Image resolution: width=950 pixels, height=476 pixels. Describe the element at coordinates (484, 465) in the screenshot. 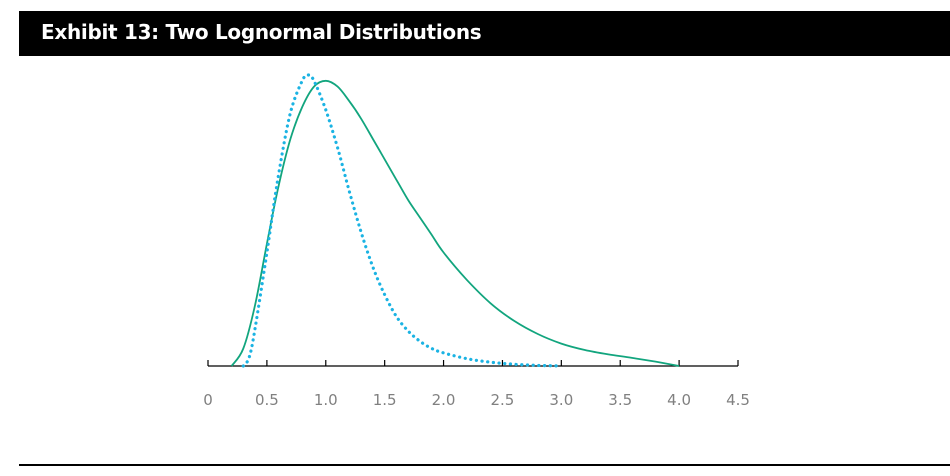

I see `bottom-rule` at that location.